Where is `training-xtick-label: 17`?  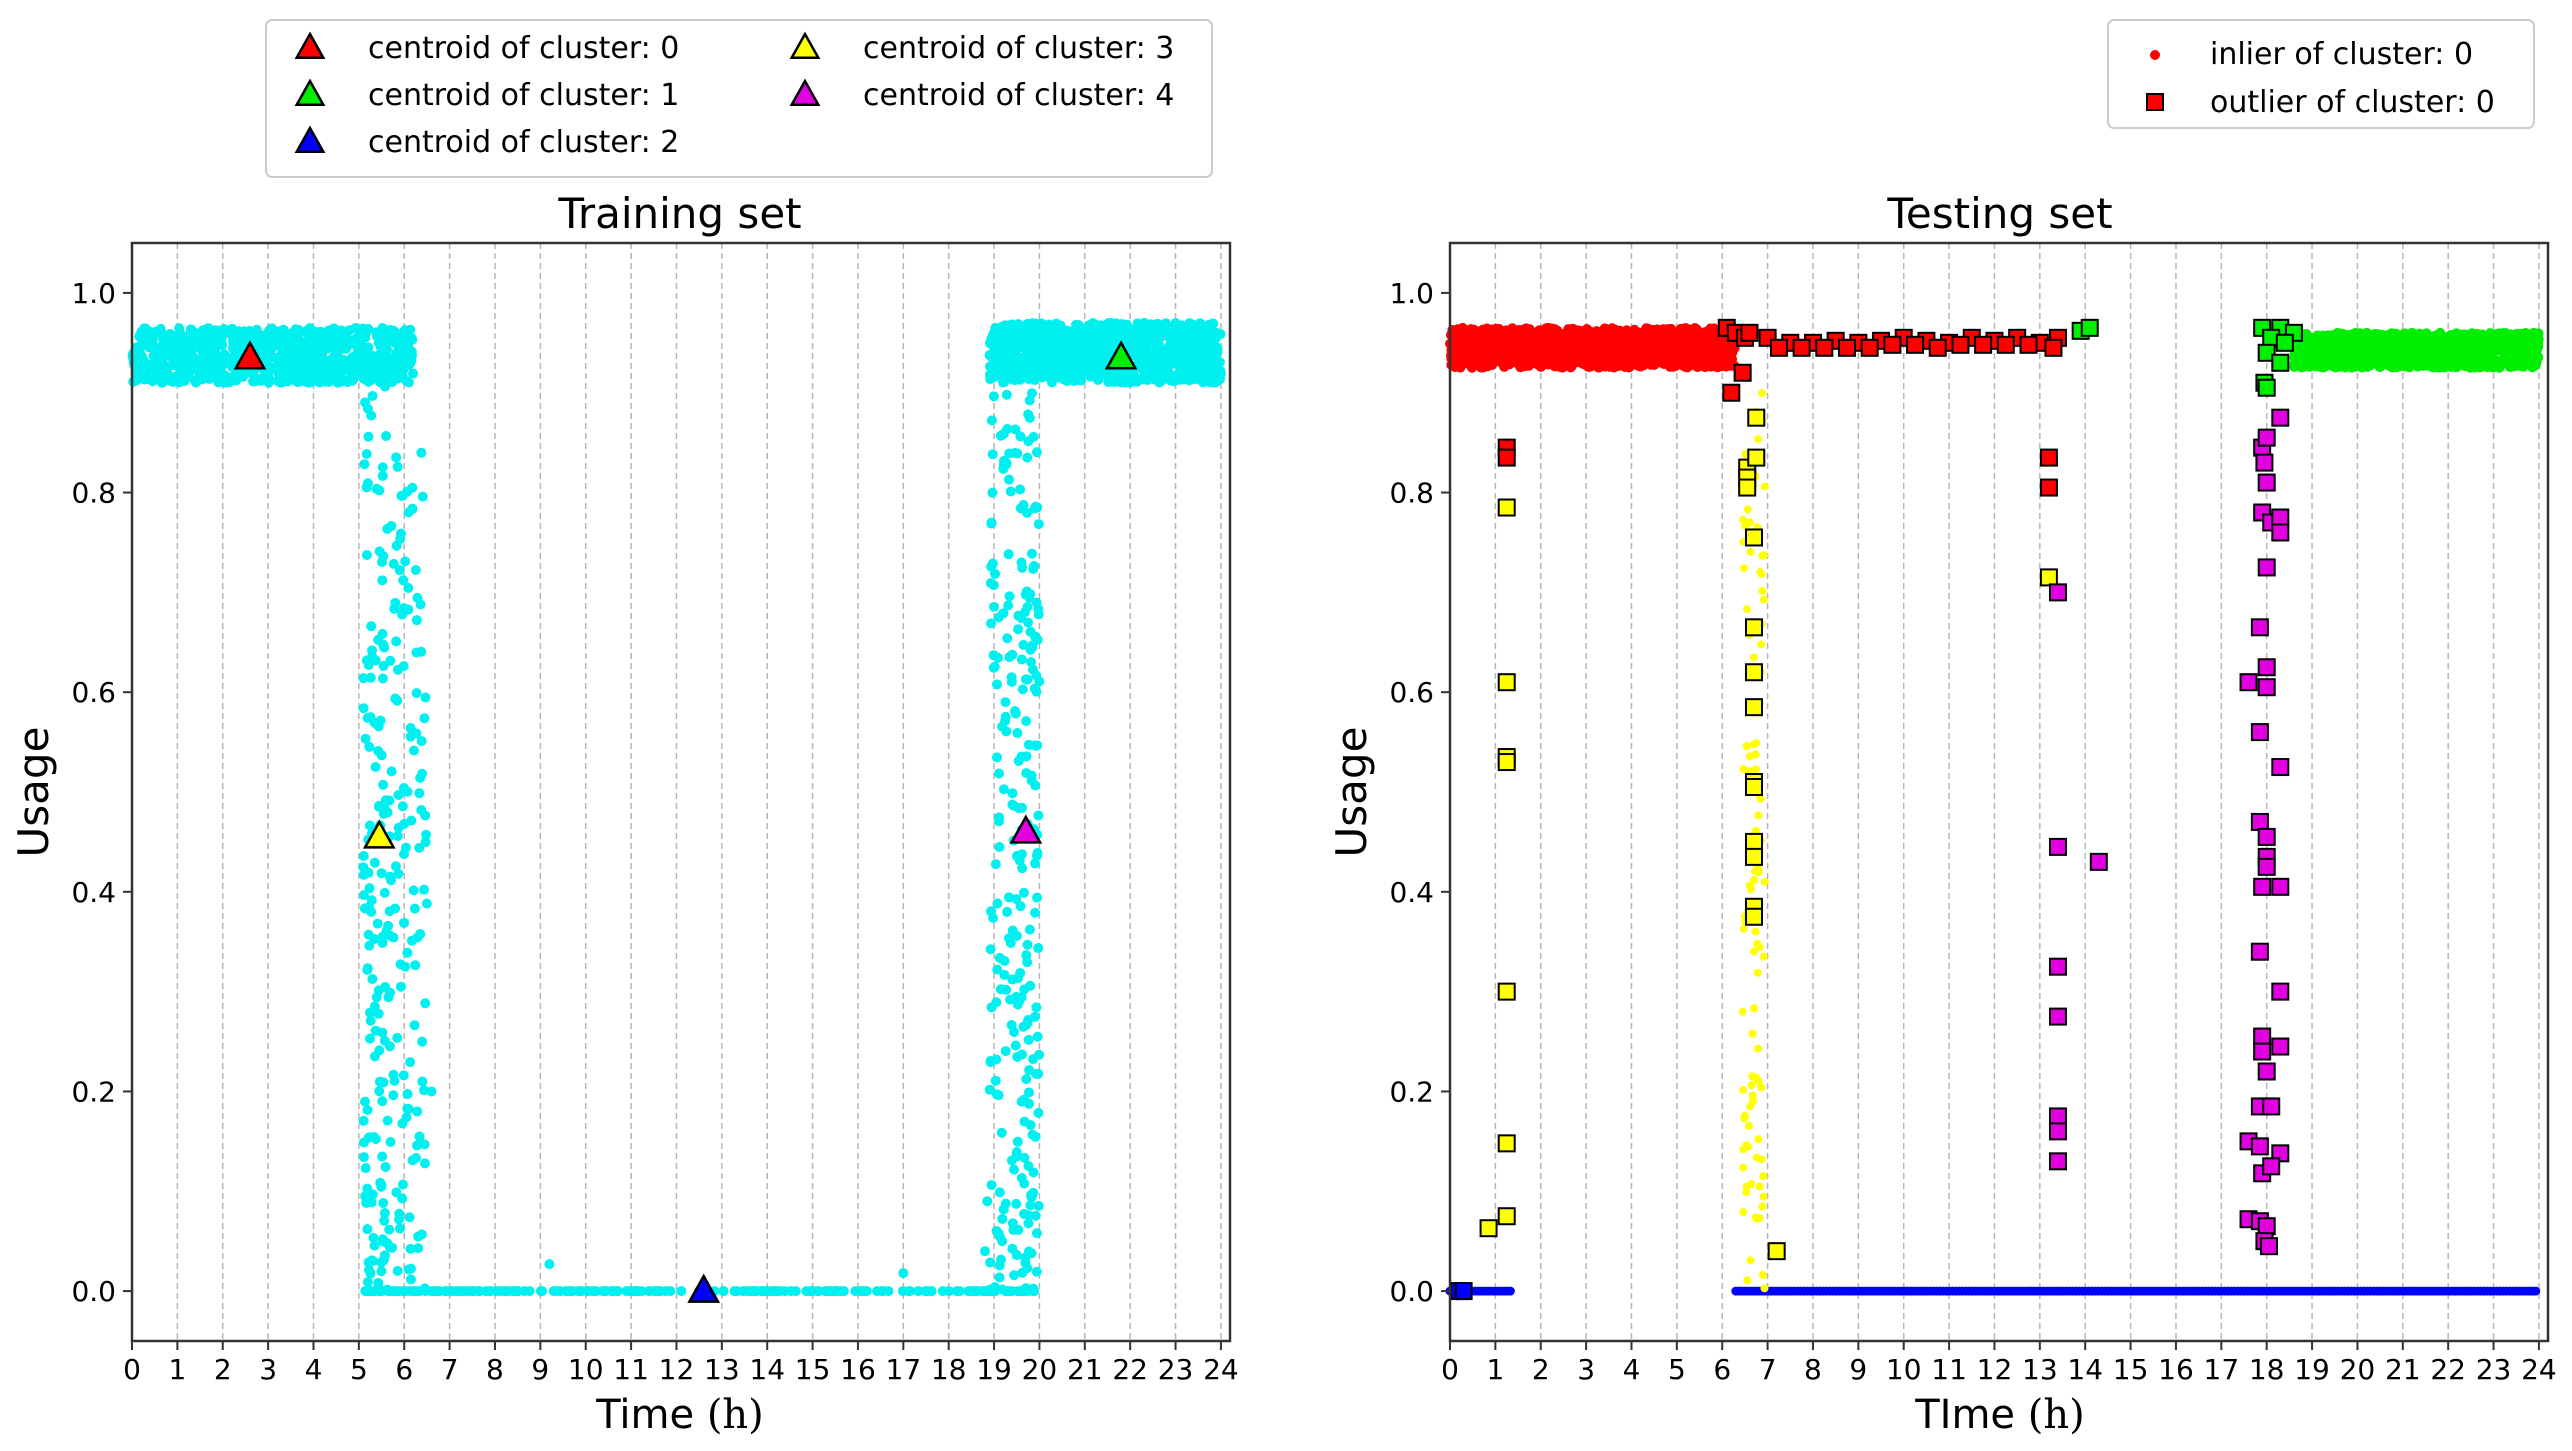
training-xtick-label: 17 is located at coordinates (904, 1369).